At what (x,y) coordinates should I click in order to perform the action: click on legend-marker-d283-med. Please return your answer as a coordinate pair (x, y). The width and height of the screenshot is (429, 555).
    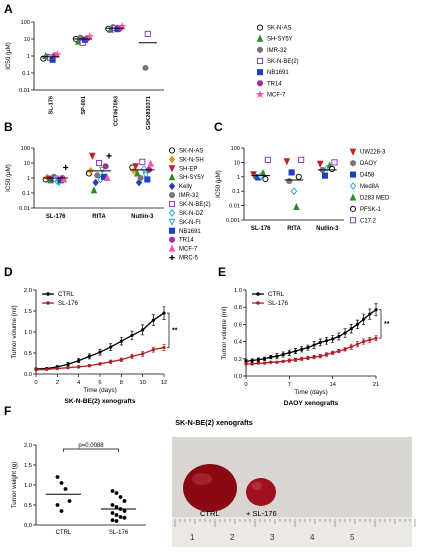
    Looking at the image, I should click on (353, 197).